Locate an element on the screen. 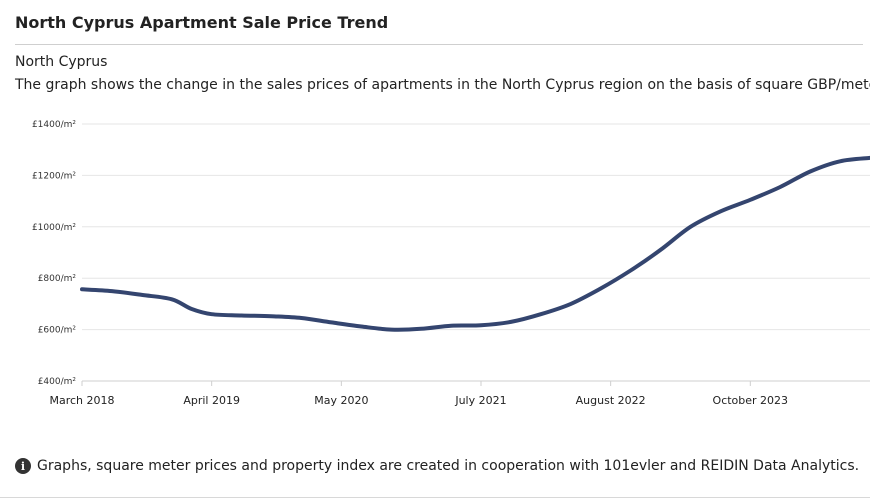  y-tick-label: £600/m² is located at coordinates (57, 331).